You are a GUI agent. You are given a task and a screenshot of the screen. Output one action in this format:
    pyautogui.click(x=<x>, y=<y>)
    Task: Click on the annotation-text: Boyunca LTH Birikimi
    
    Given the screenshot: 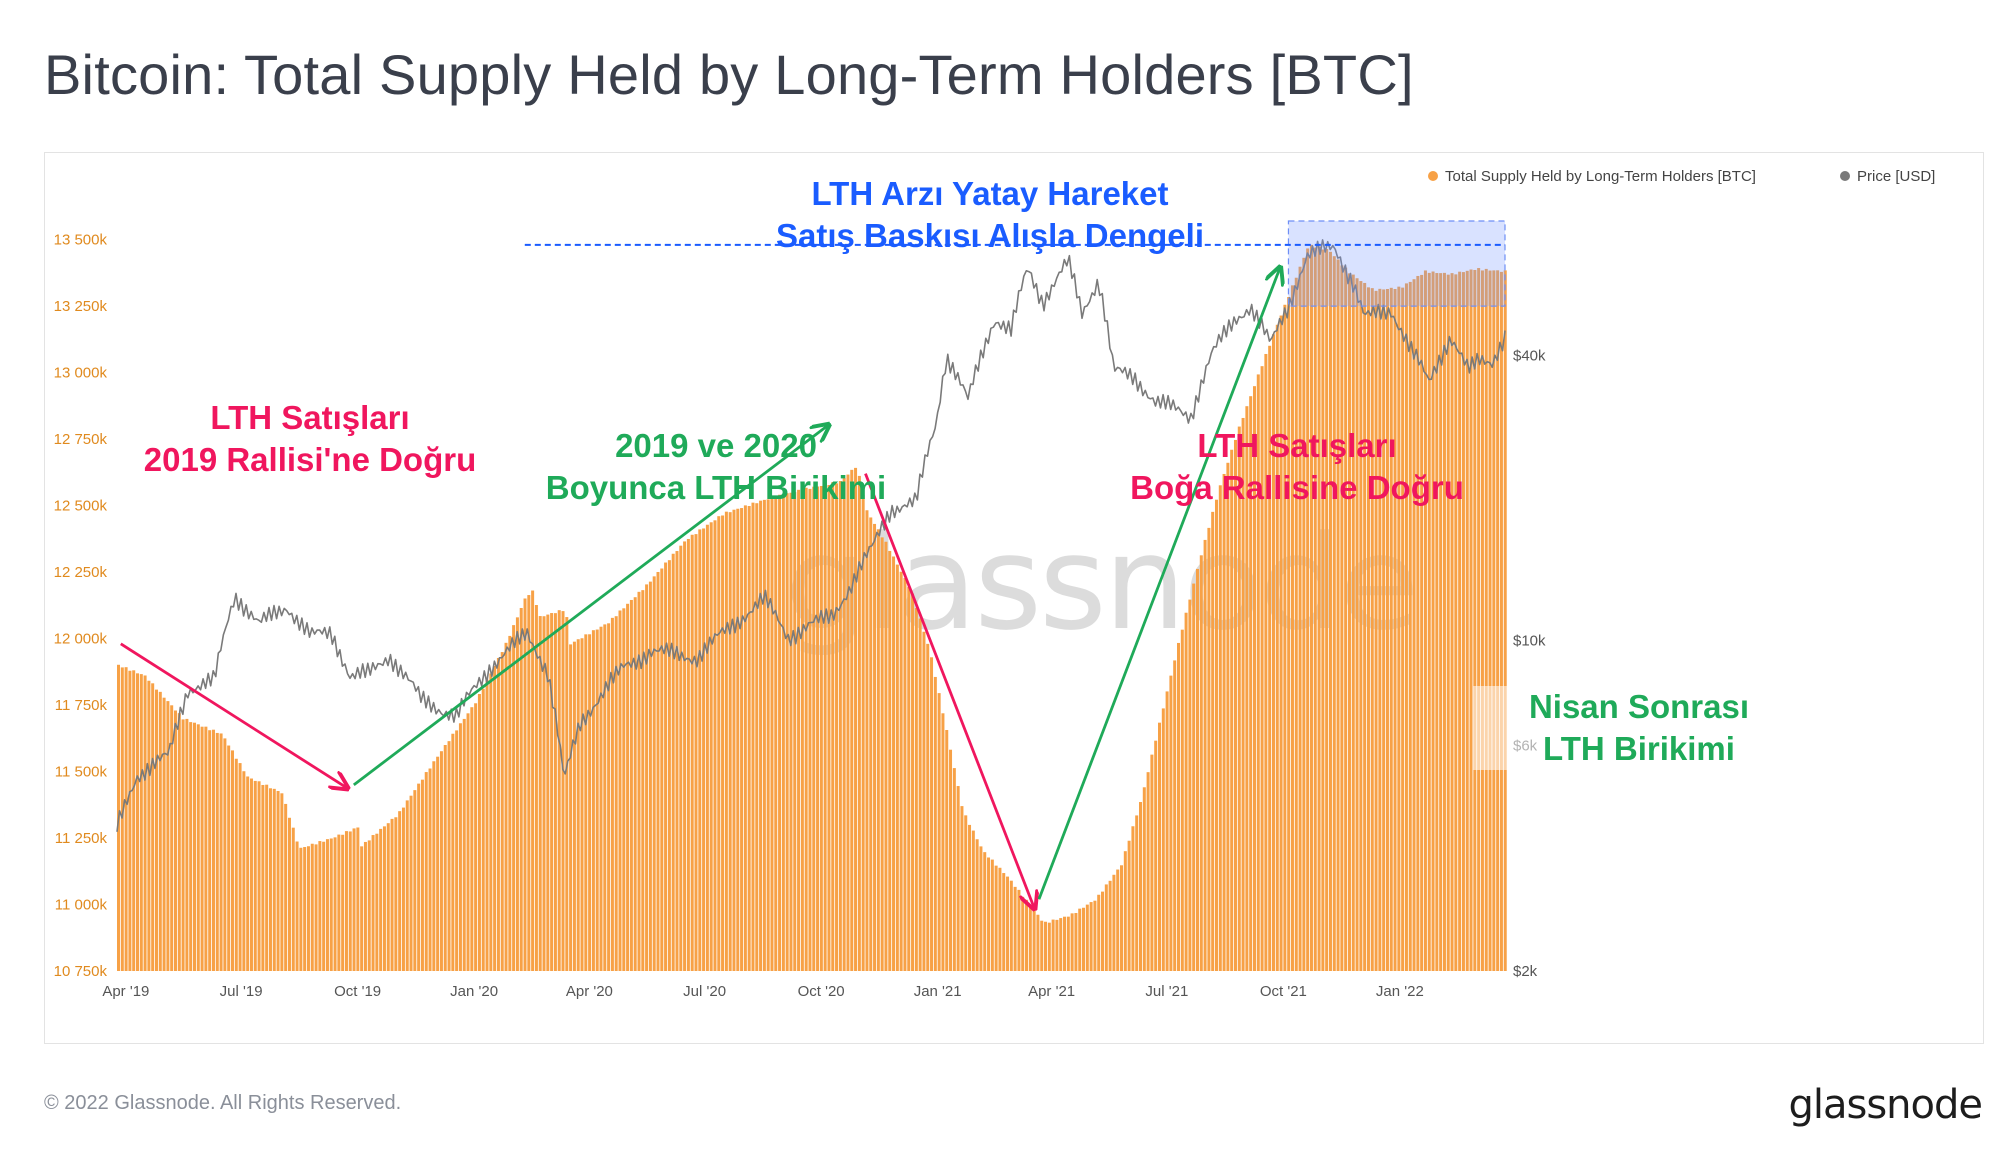 What is the action you would take?
    pyautogui.click(x=716, y=487)
    